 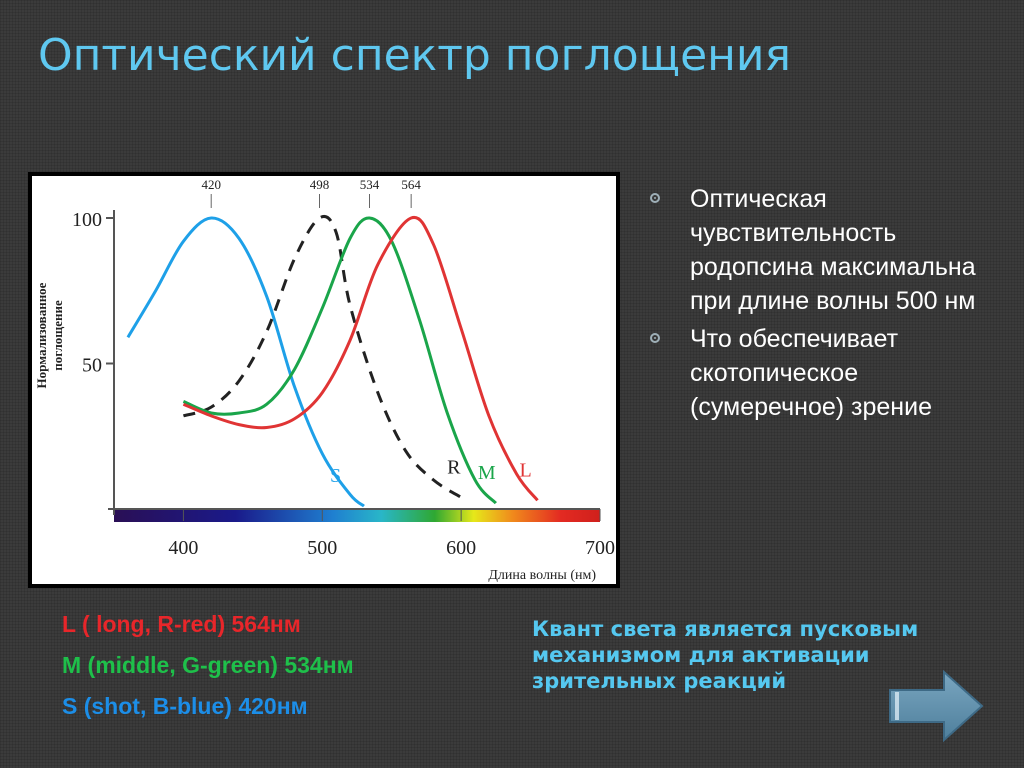 I want to click on peak-marker-label: 534, so click(x=370, y=184).